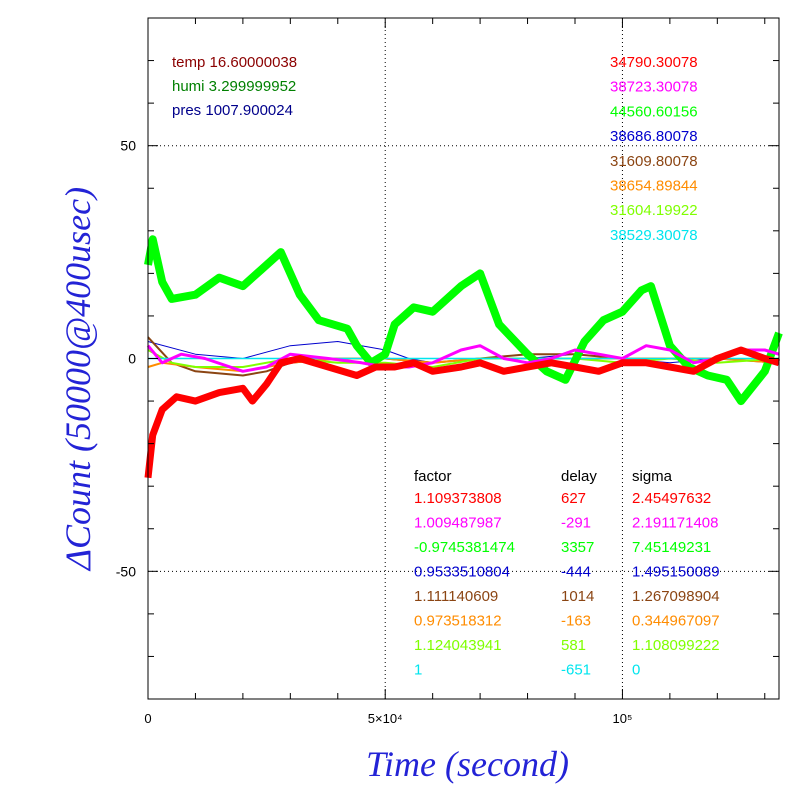 The image size is (797, 797). I want to click on x-tick-label: 0, so click(147, 718).